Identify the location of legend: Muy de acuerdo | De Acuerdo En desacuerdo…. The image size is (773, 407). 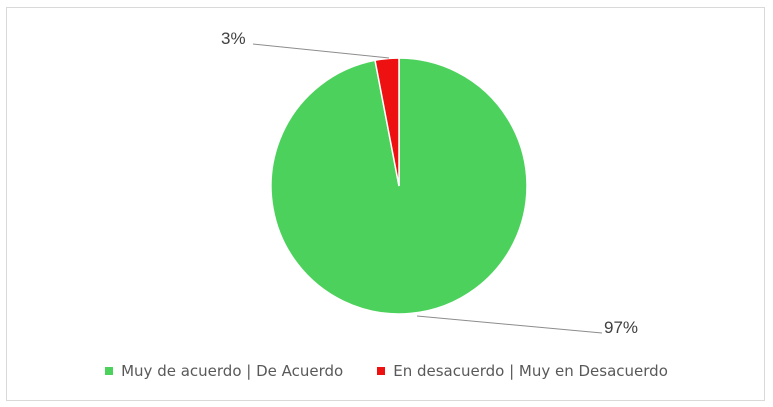
(386, 371).